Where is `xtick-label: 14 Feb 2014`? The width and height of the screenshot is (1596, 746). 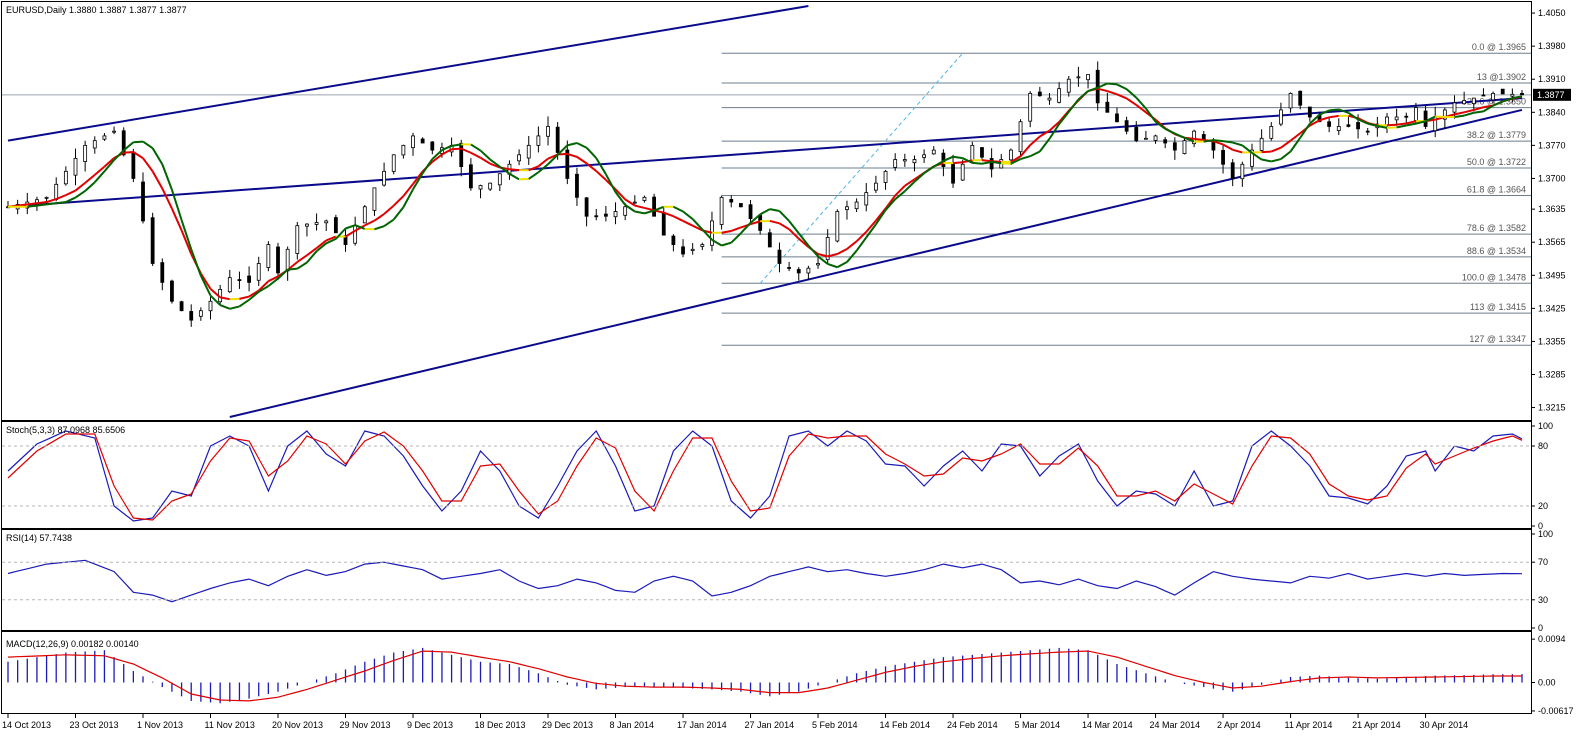 xtick-label: 14 Feb 2014 is located at coordinates (905, 725).